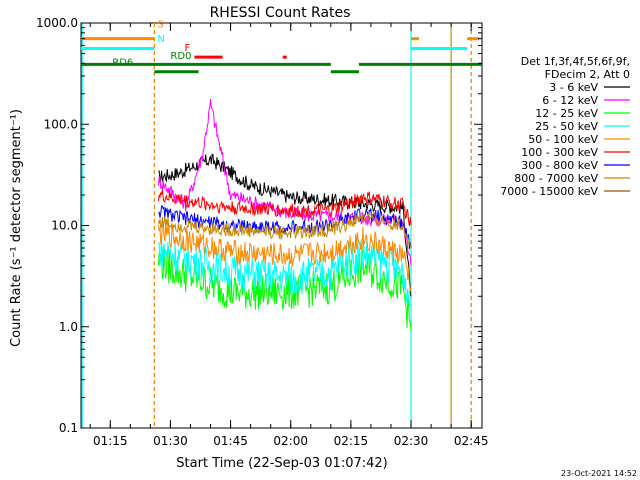  I want to click on x-tick-label: 01:15, so click(110, 441).